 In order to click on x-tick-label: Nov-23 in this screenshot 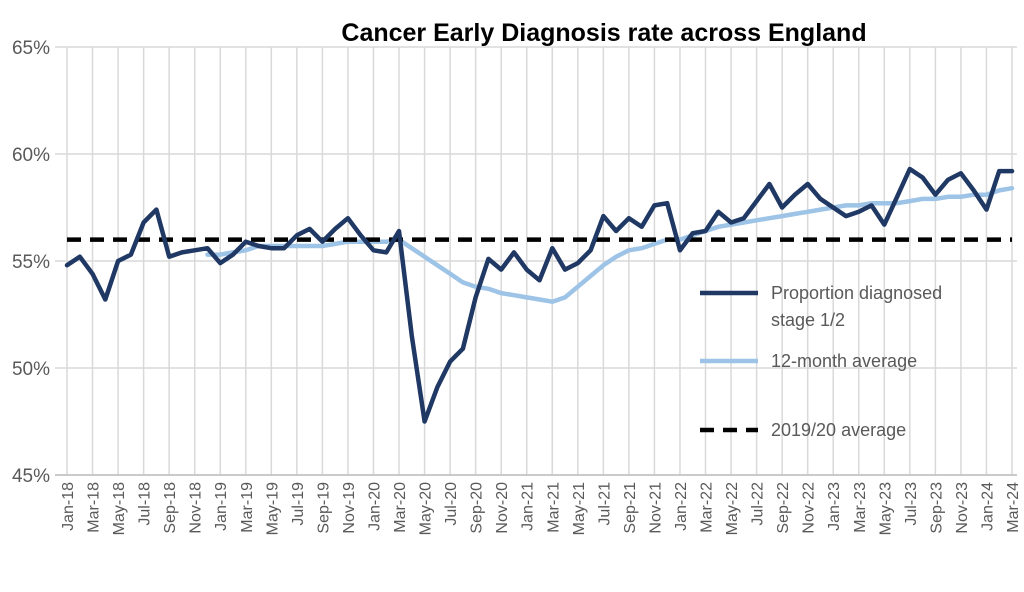, I will do `click(962, 508)`.